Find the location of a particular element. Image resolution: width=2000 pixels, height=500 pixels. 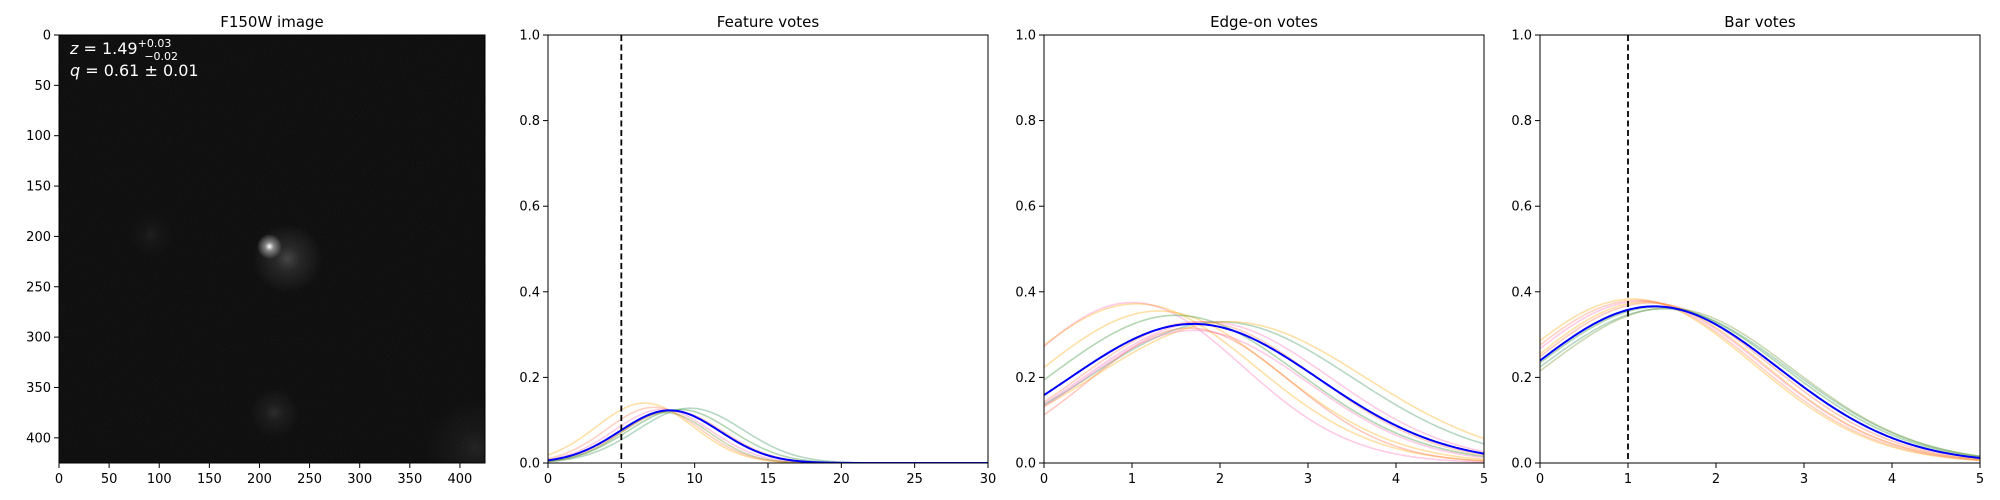

bar-votes-x-tick-label: 1 is located at coordinates (1628, 479).